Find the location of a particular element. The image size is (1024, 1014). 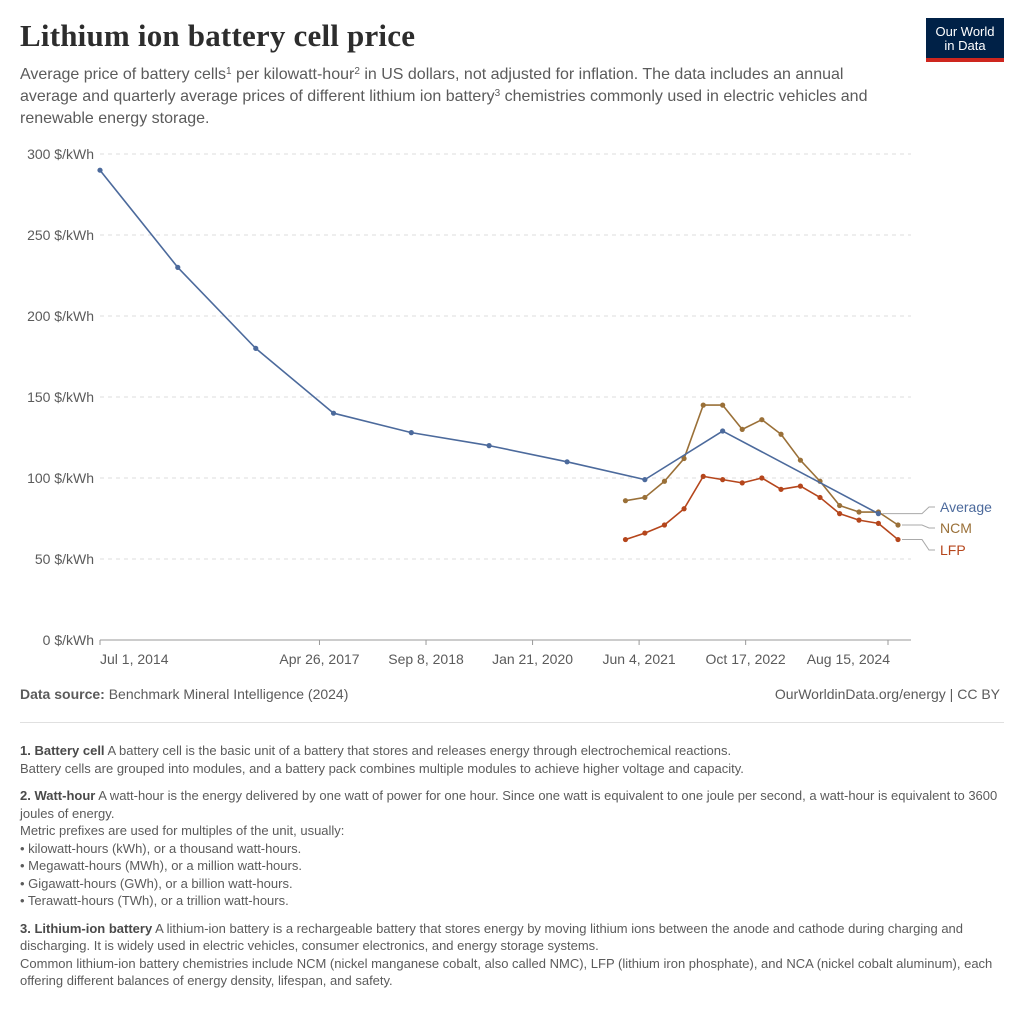

legend-label-lfp: LFP is located at coordinates (953, 550).